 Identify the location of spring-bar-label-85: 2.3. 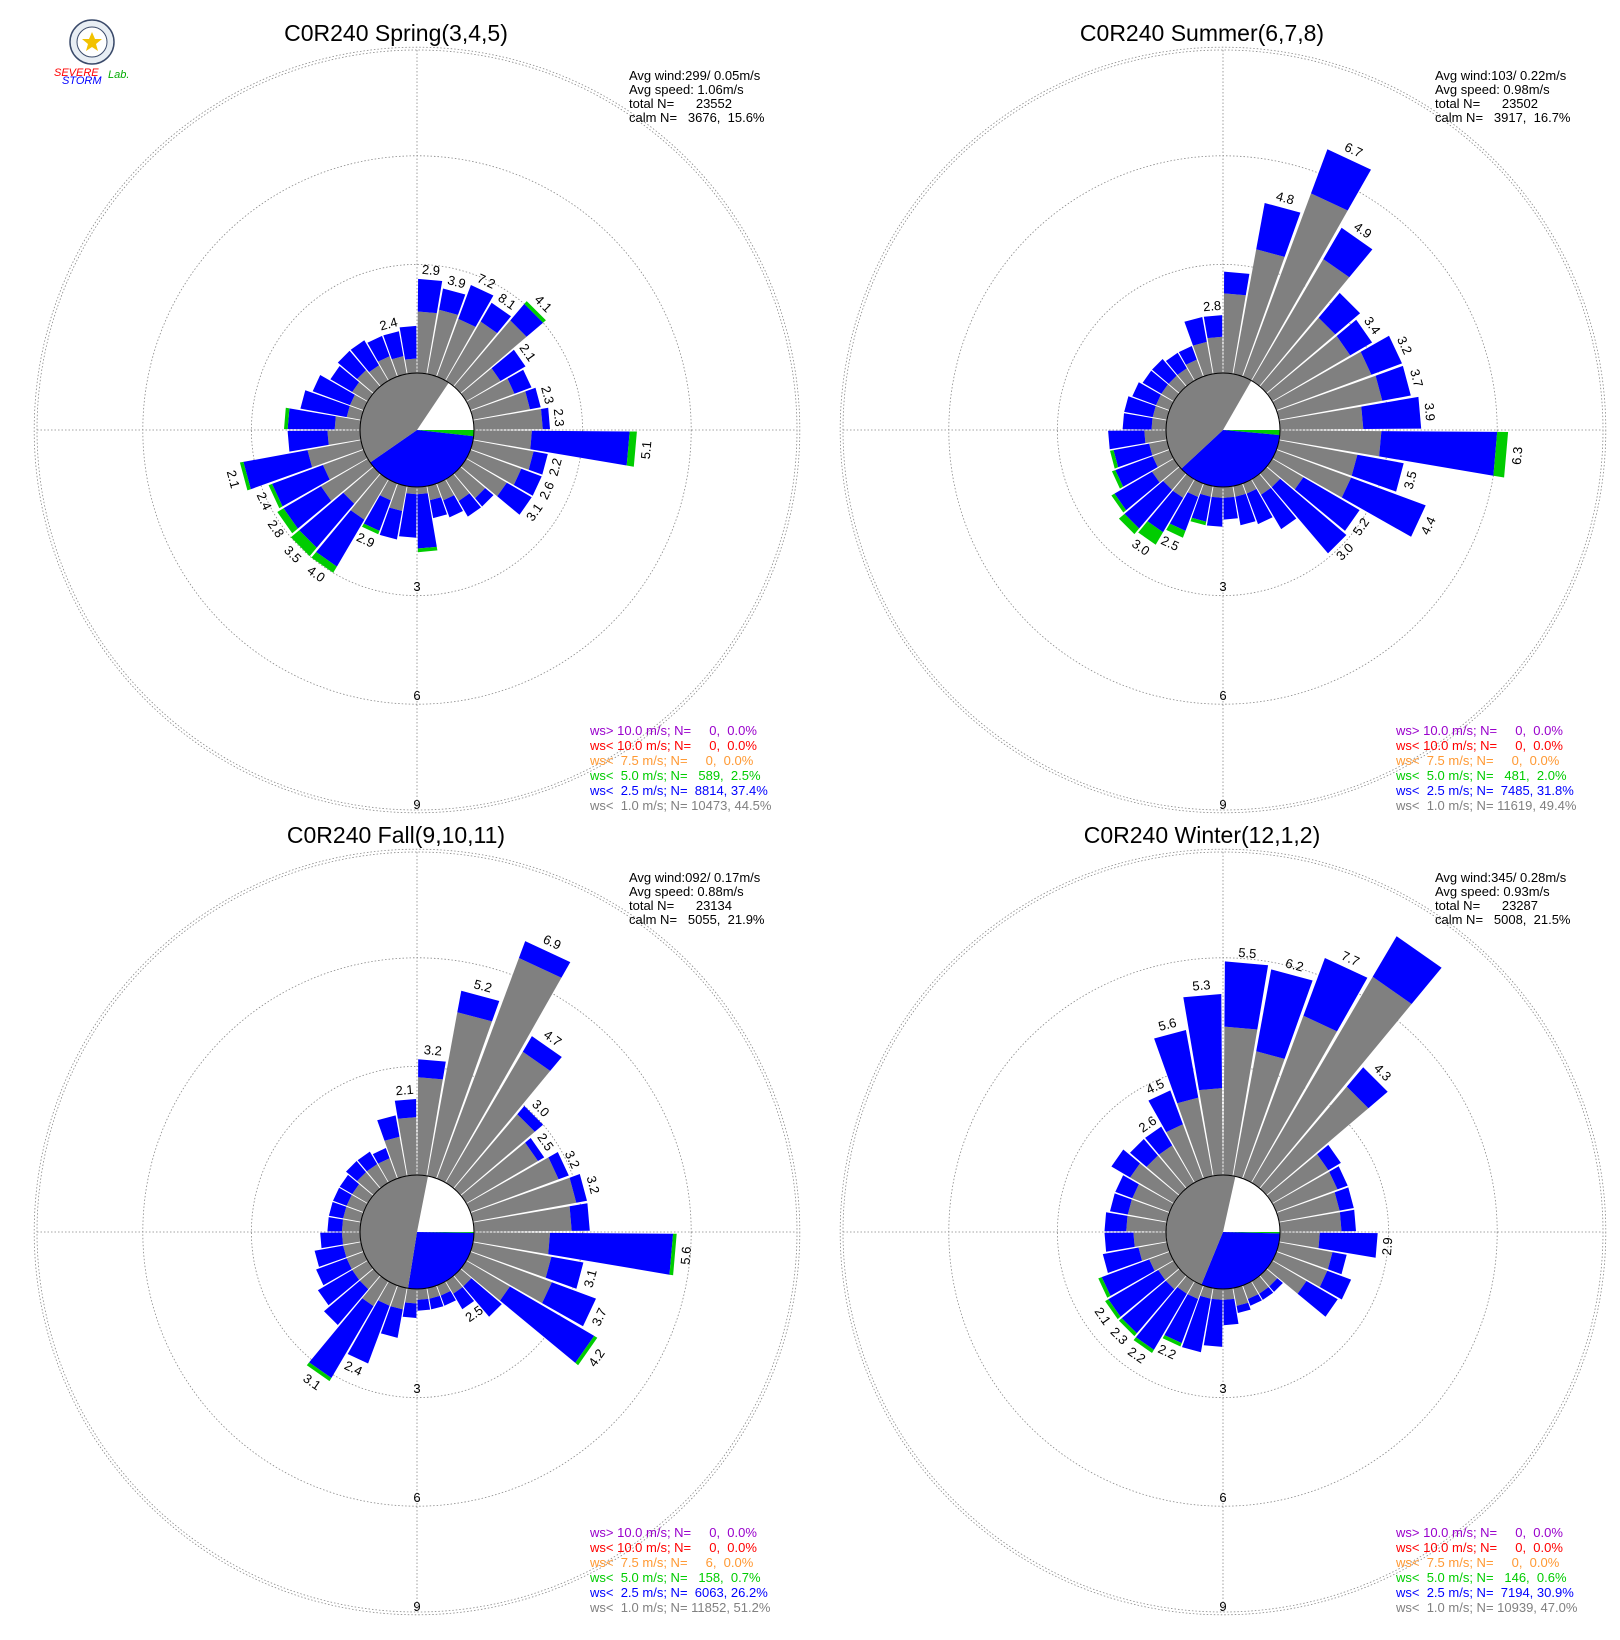
(559, 417).